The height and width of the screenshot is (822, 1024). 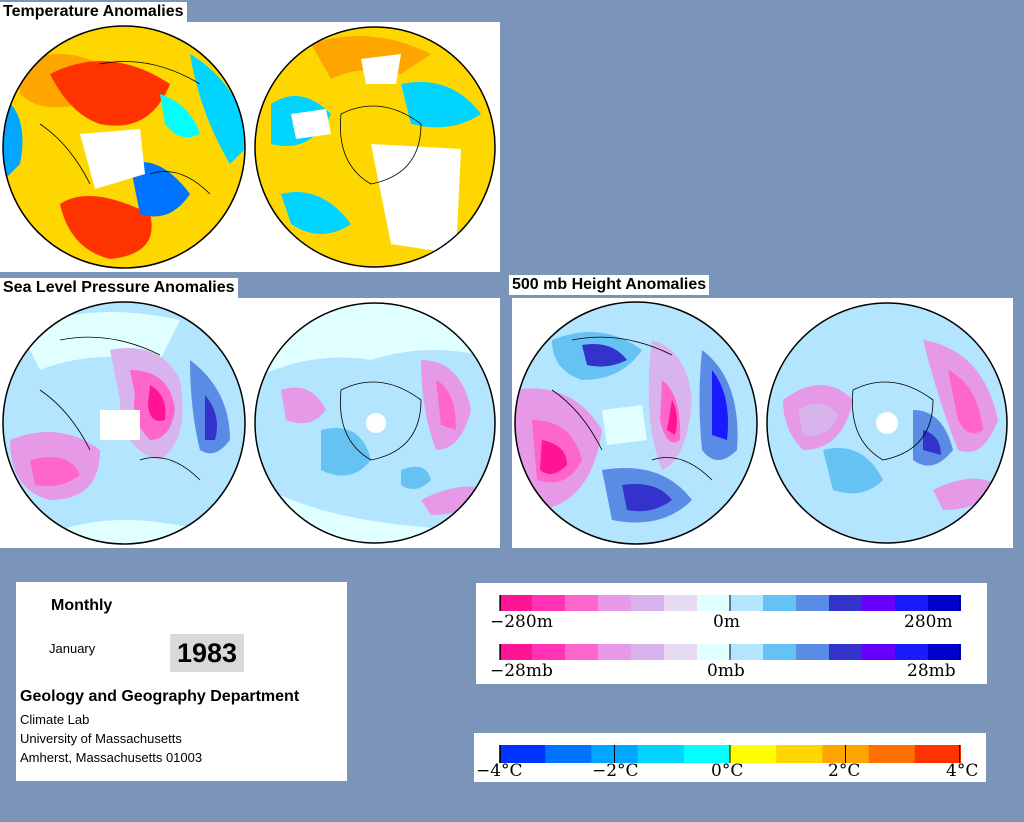 I want to click on pressure-colorbar, so click(x=730, y=652).